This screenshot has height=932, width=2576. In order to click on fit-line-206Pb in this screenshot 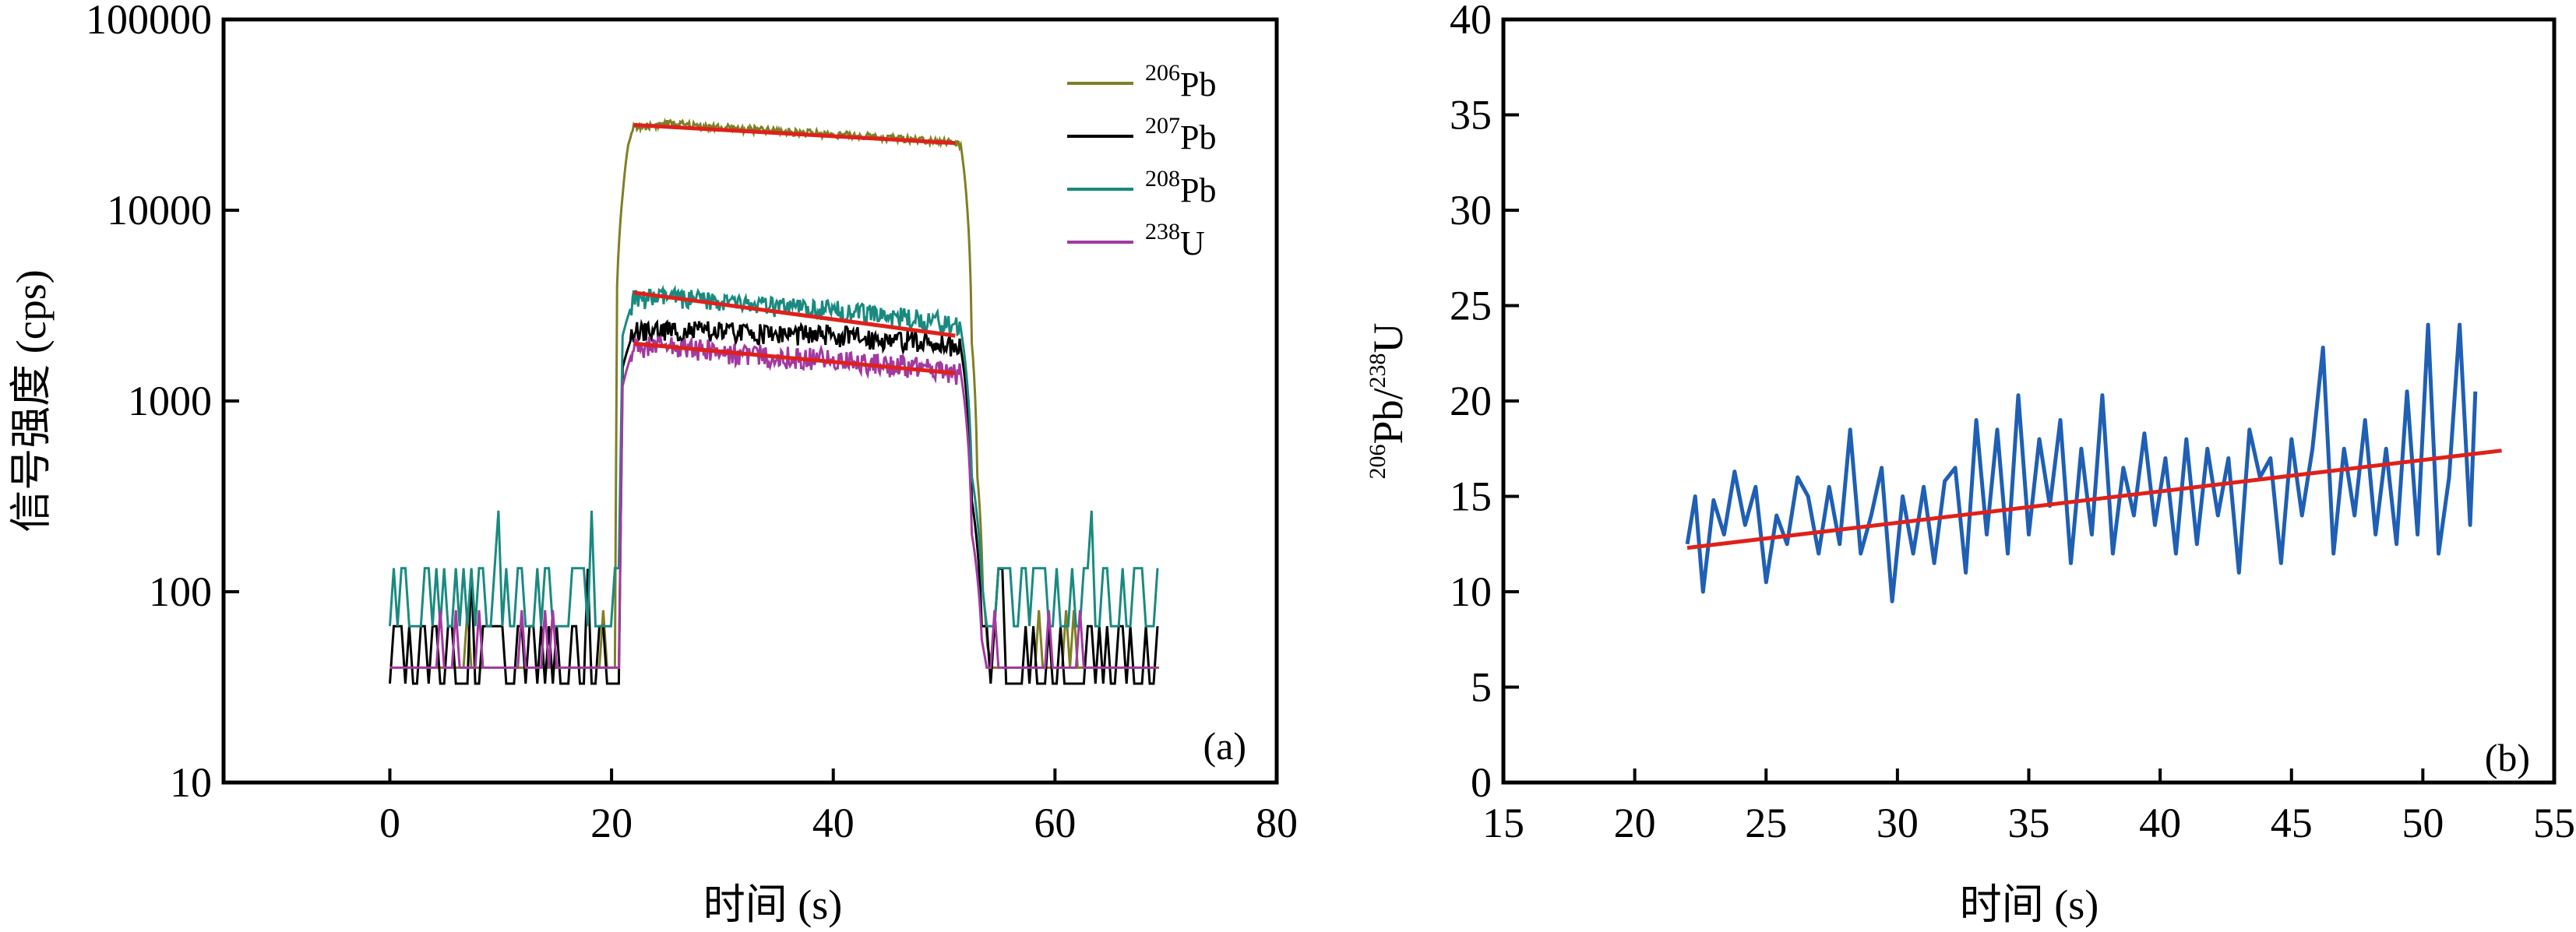, I will do `click(794, 134)`.